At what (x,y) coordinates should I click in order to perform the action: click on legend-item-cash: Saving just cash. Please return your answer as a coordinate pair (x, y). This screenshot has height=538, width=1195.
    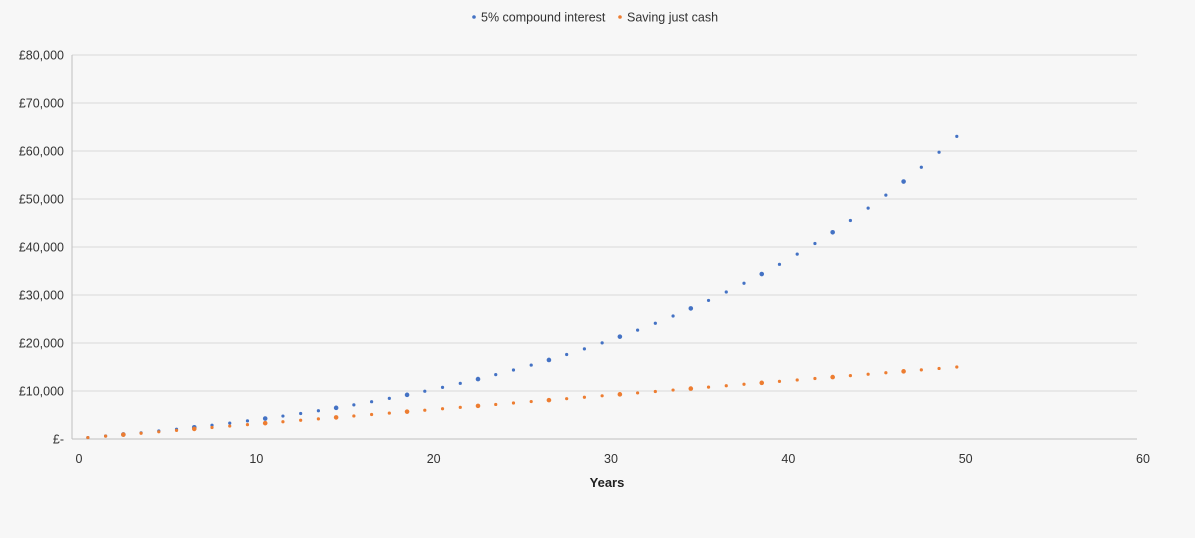
    Looking at the image, I should click on (668, 18).